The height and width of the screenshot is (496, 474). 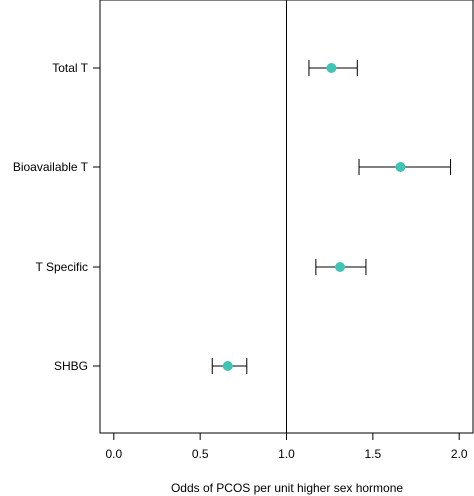 What do you see at coordinates (70, 68) in the screenshot?
I see `category-label: Total T` at bounding box center [70, 68].